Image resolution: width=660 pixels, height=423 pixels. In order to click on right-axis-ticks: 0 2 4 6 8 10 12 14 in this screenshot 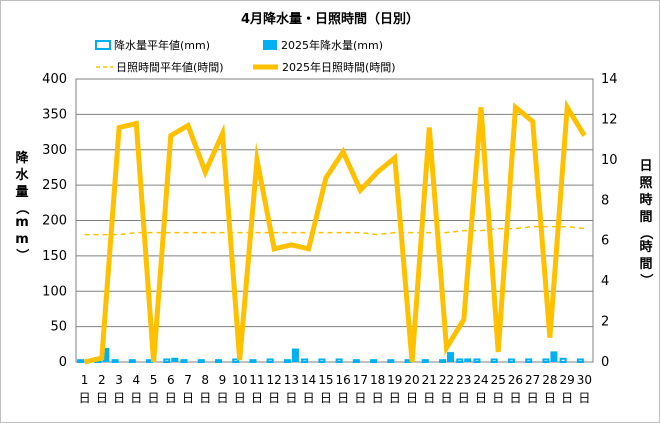, I will do `click(609, 221)`.